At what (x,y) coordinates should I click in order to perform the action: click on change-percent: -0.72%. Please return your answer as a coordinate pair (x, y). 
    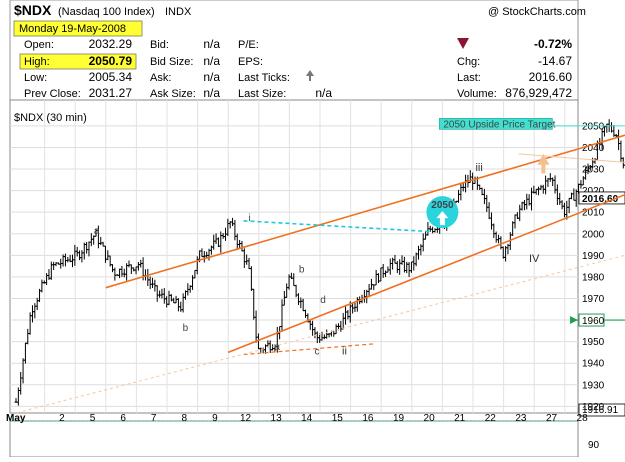
    Looking at the image, I should click on (553, 44).